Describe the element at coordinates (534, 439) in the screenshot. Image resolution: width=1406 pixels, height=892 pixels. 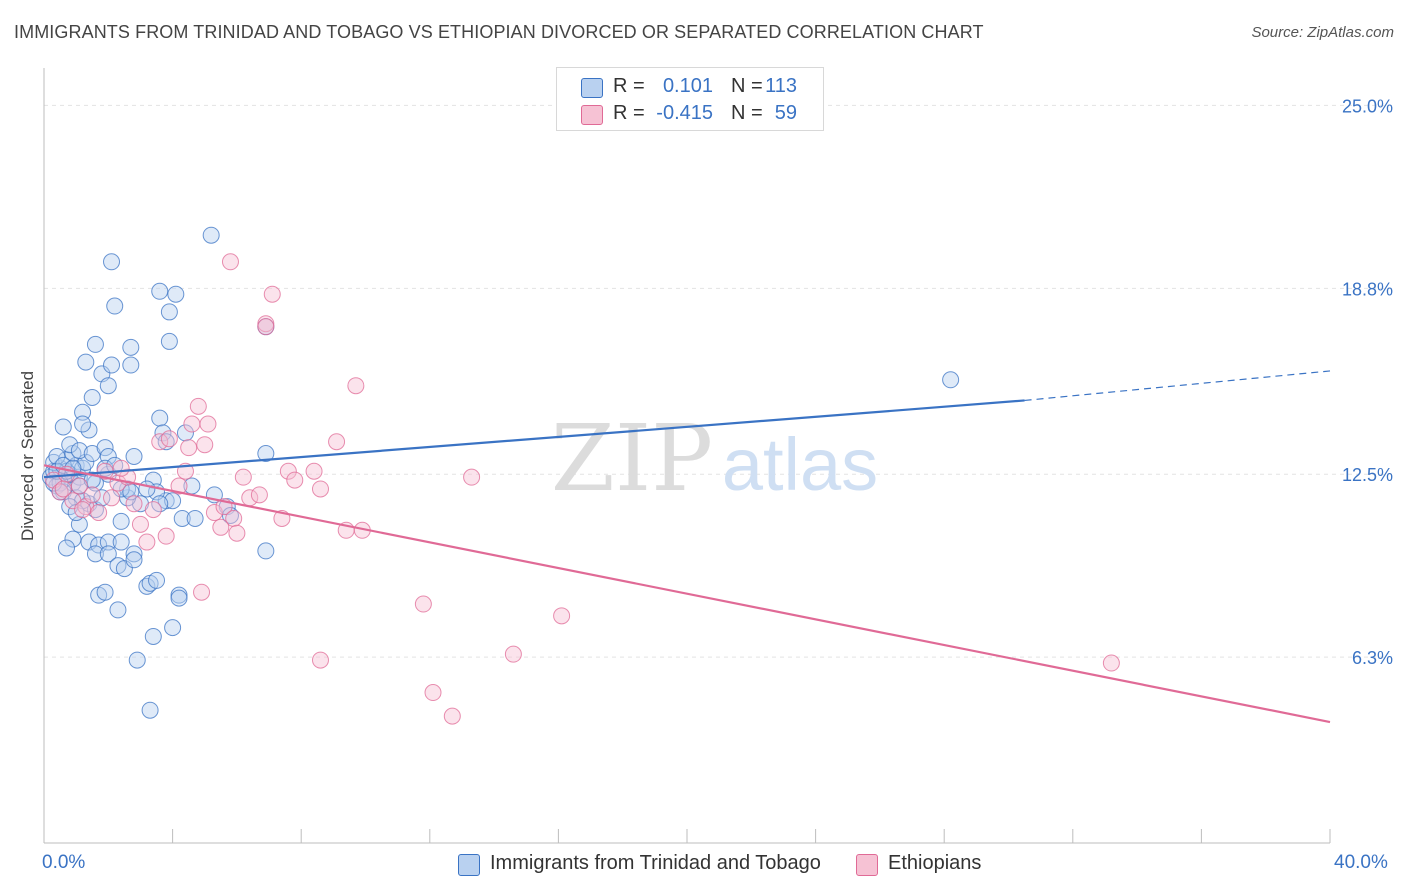
I see `trend-line-trinidad` at that location.